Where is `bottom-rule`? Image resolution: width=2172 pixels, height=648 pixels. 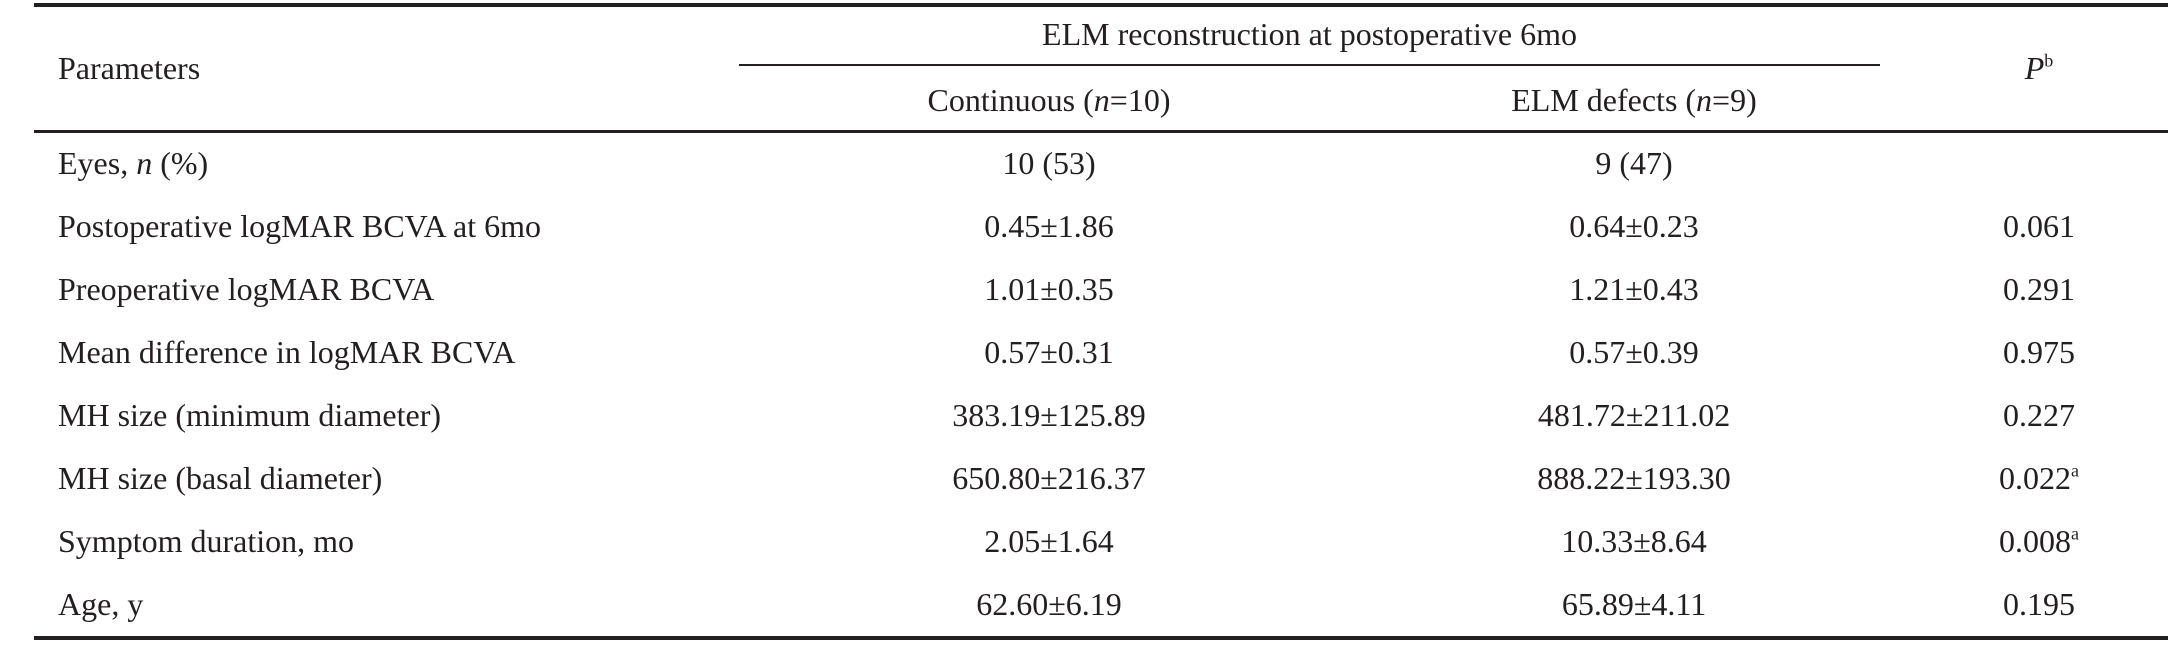
bottom-rule is located at coordinates (1101, 638).